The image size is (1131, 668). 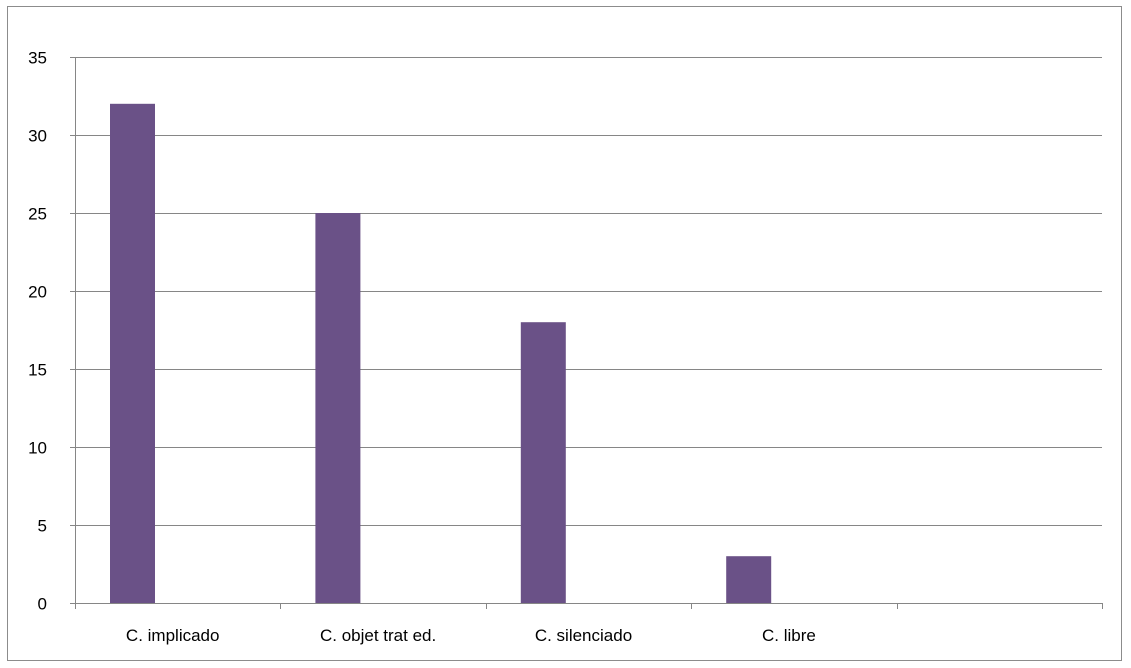 What do you see at coordinates (37, 58) in the screenshot?
I see `y-tick-label: 35` at bounding box center [37, 58].